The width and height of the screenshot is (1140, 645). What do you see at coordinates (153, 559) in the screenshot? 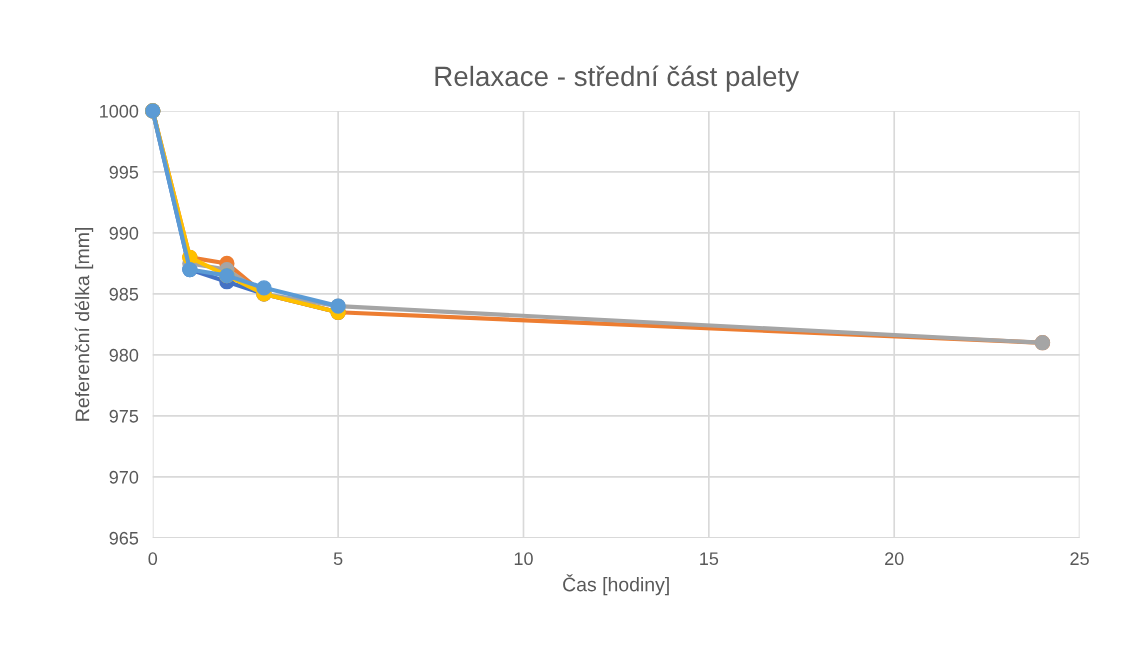
I see `x-tick-label: 0` at bounding box center [153, 559].